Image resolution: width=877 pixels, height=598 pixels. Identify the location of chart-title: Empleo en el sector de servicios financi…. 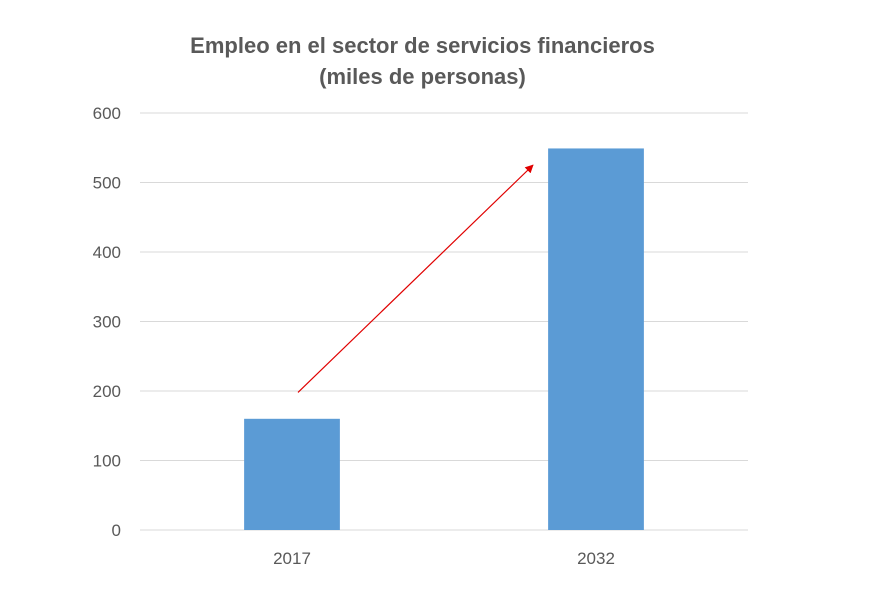
(422, 61).